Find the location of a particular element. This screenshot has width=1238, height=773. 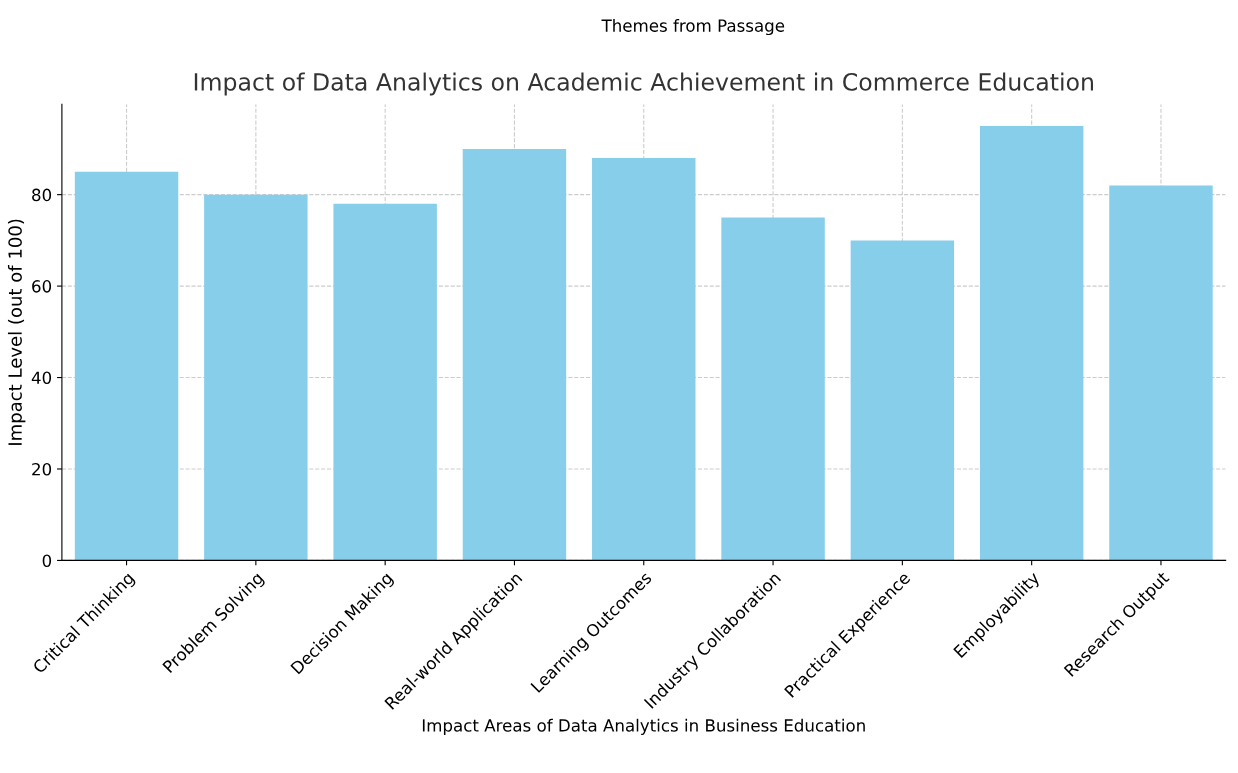

y-tick-label: 0 is located at coordinates (47, 560).